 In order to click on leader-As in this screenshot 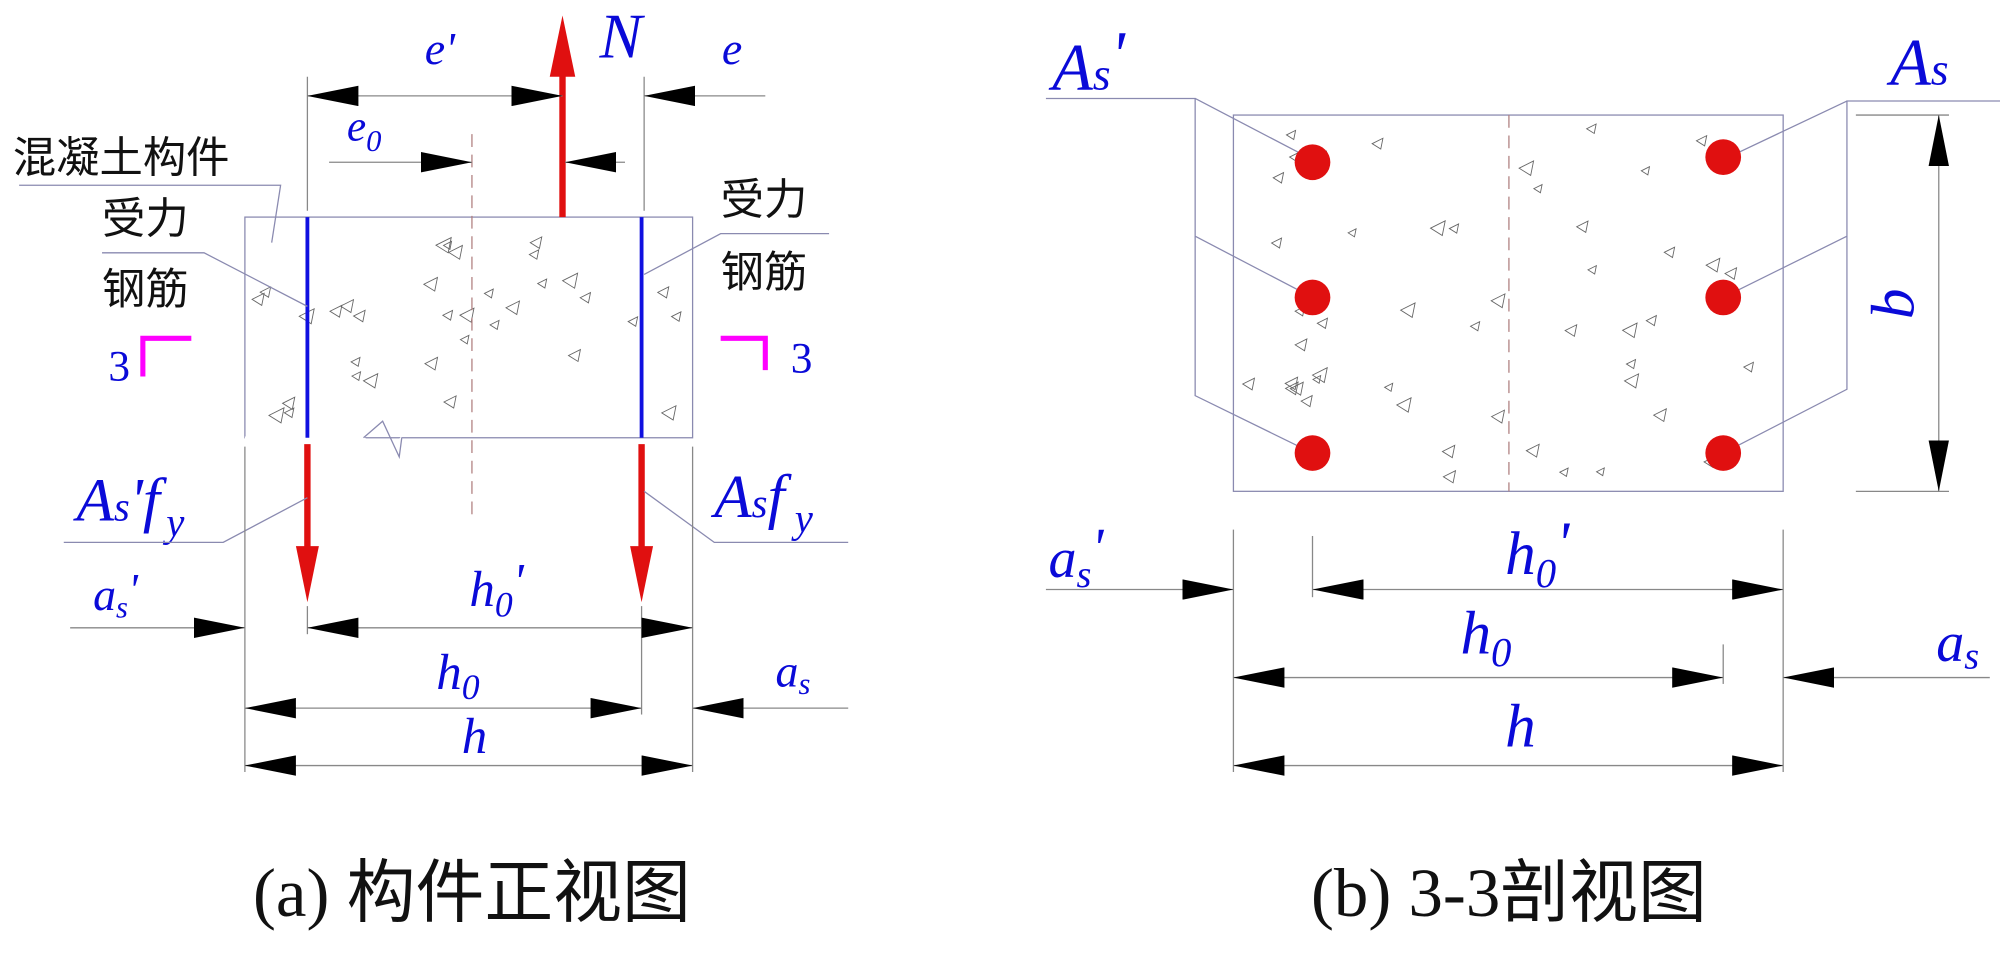, I will do `click(1861, 277)`.